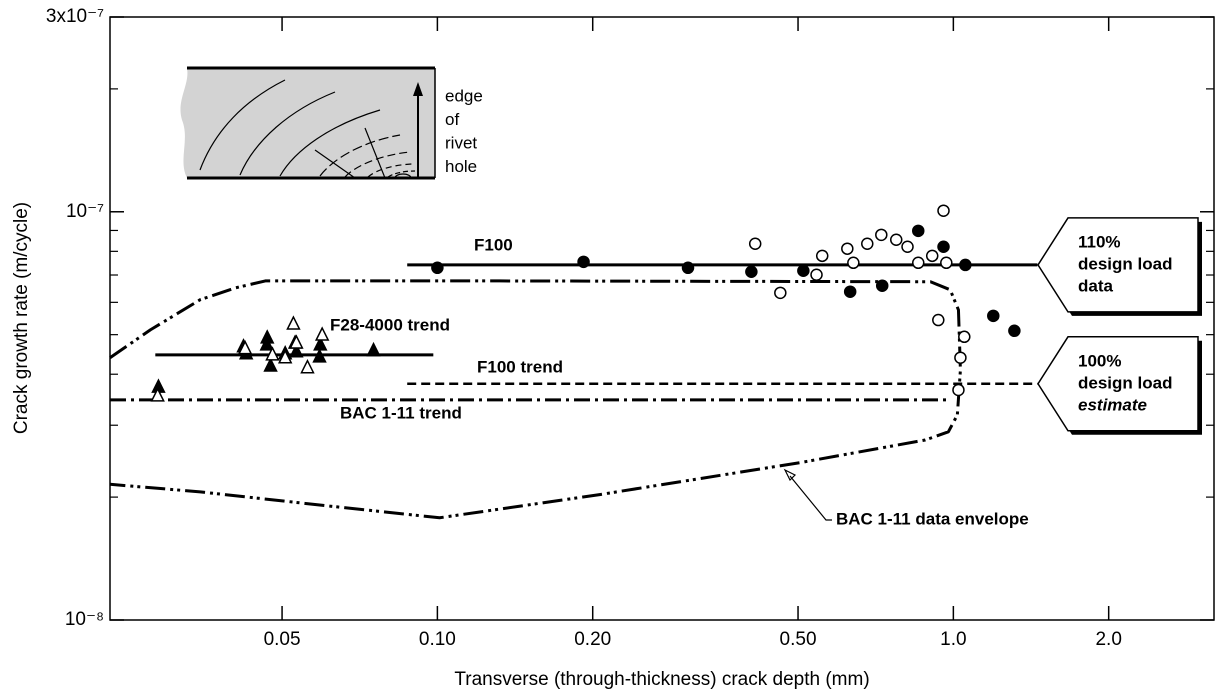 Image resolution: width=1225 pixels, height=698 pixels. I want to click on y-tick-label: 10⁻⁸, so click(84, 619).